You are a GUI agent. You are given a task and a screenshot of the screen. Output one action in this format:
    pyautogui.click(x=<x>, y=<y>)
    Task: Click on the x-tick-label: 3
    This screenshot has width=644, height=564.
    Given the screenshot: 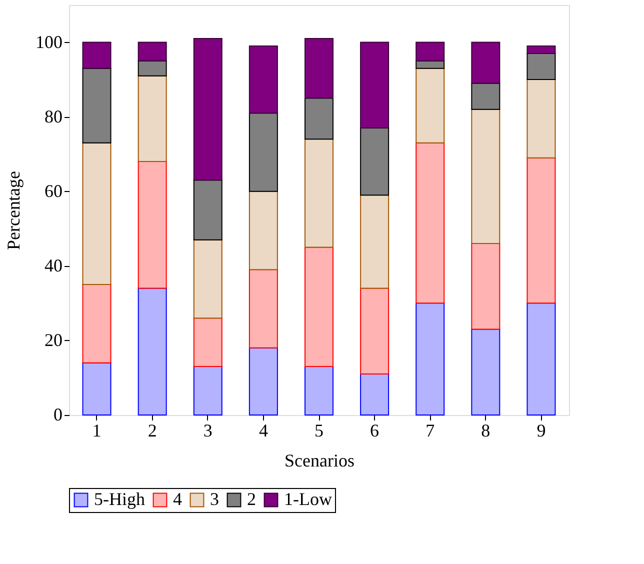 What is the action you would take?
    pyautogui.click(x=207, y=430)
    